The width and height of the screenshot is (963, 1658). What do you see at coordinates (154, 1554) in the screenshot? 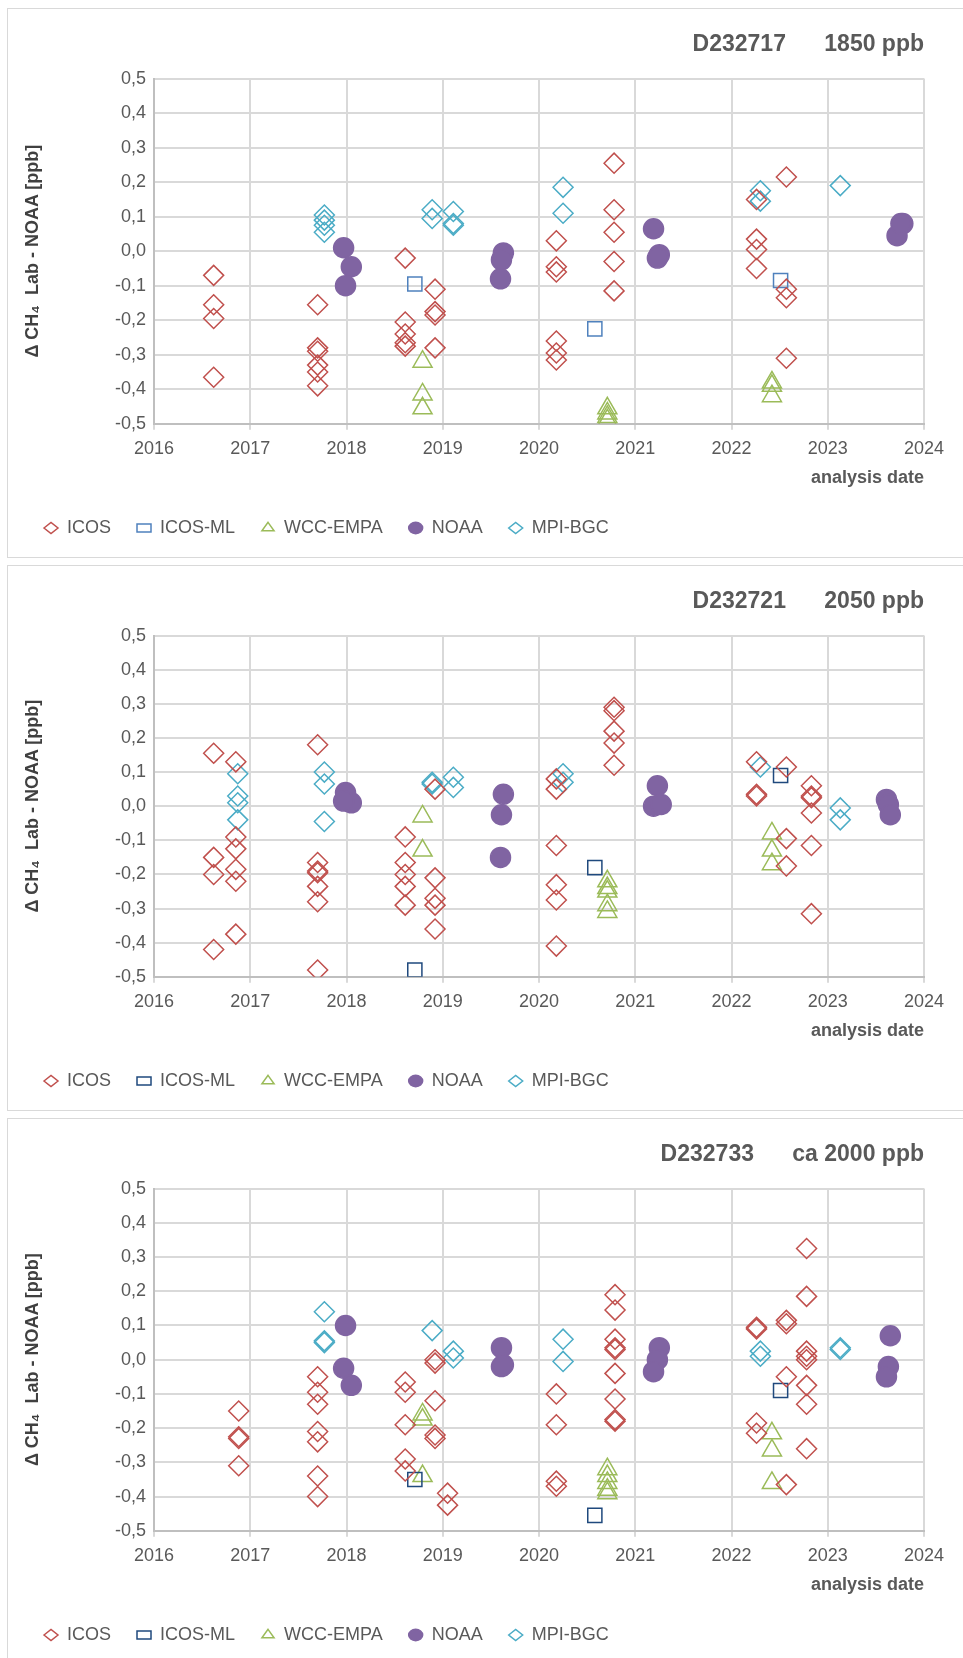
I see `x-tick-label: 2016` at bounding box center [154, 1554].